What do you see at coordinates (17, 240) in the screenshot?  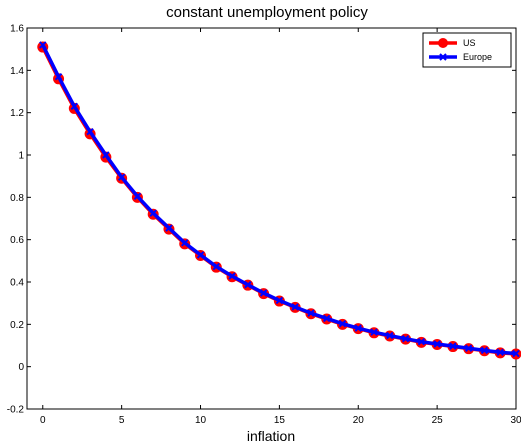 I see `y-tick-label: 0.6` at bounding box center [17, 240].